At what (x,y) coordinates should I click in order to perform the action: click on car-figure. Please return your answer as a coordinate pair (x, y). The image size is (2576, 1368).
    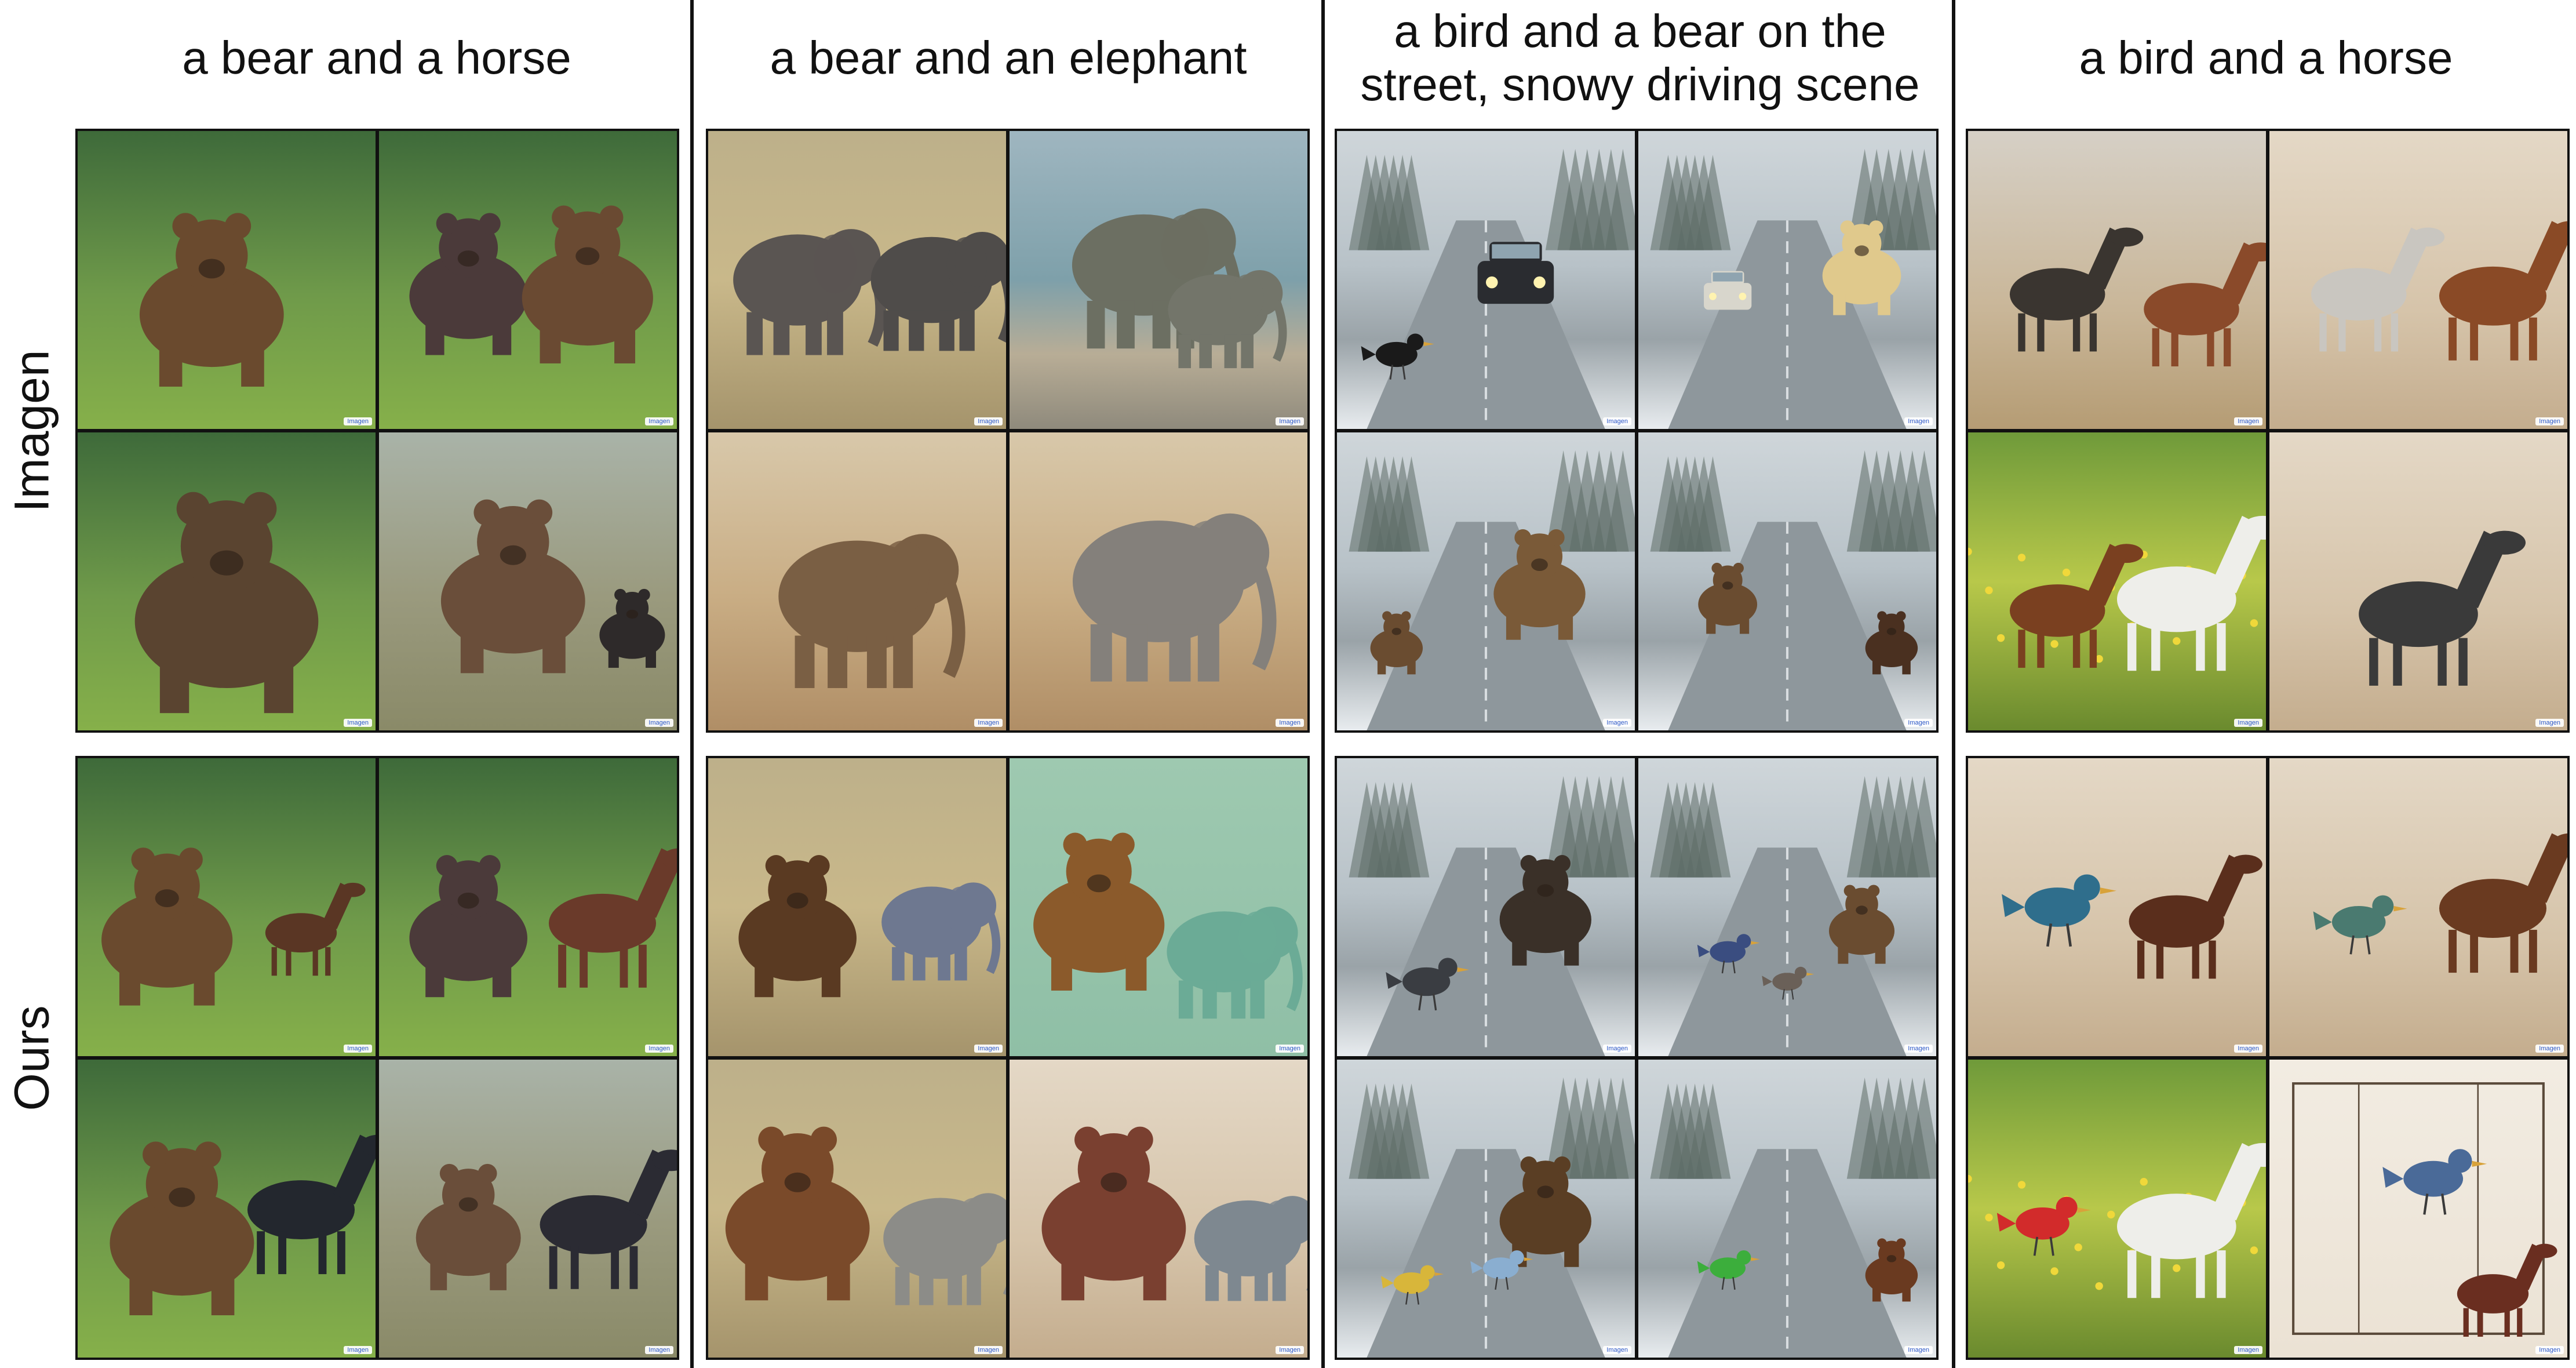
    Looking at the image, I should click on (1515, 273).